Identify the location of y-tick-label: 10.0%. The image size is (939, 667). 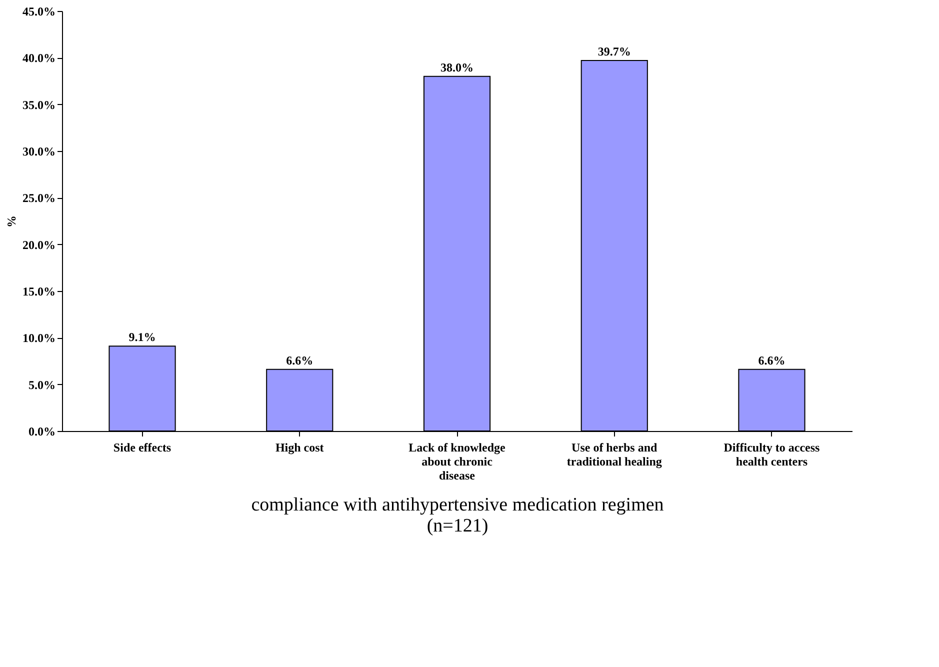
(39, 338).